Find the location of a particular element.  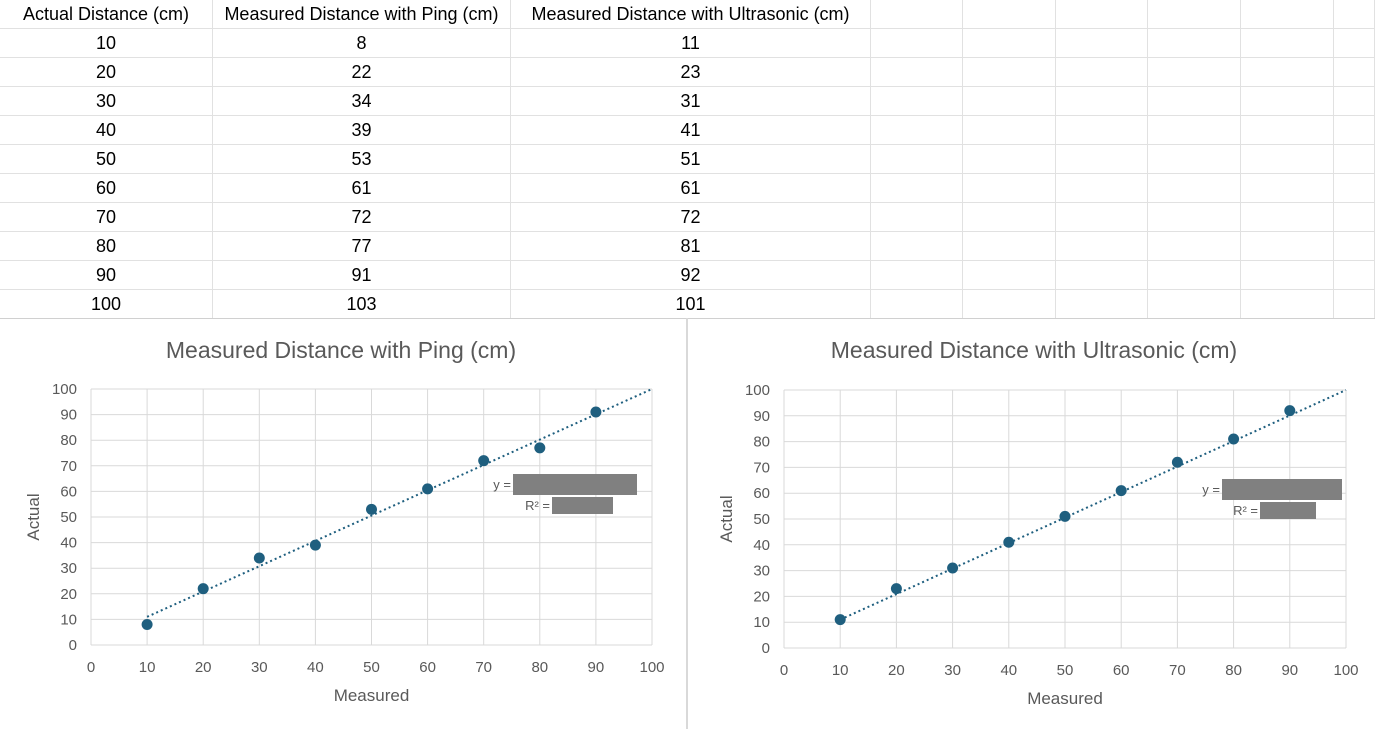

table-cell: 11 is located at coordinates (691, 43).